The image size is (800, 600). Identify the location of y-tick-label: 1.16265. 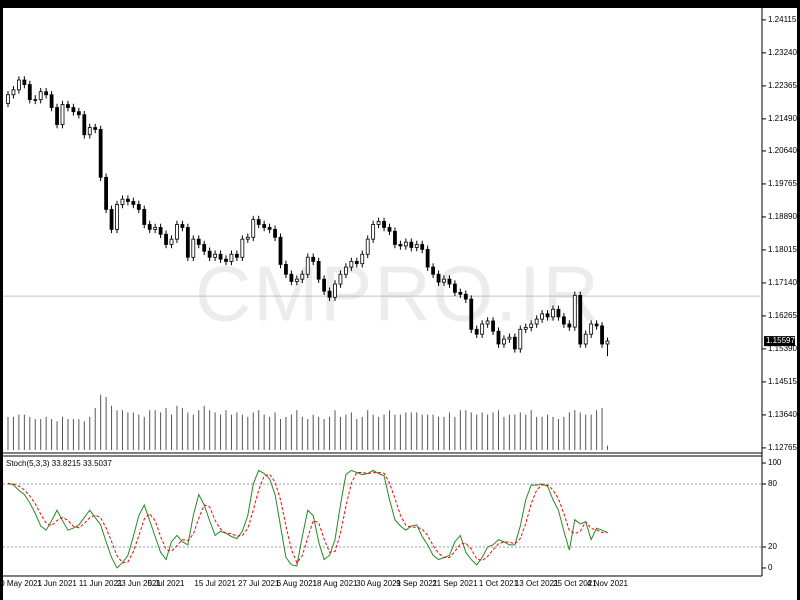
(782, 315).